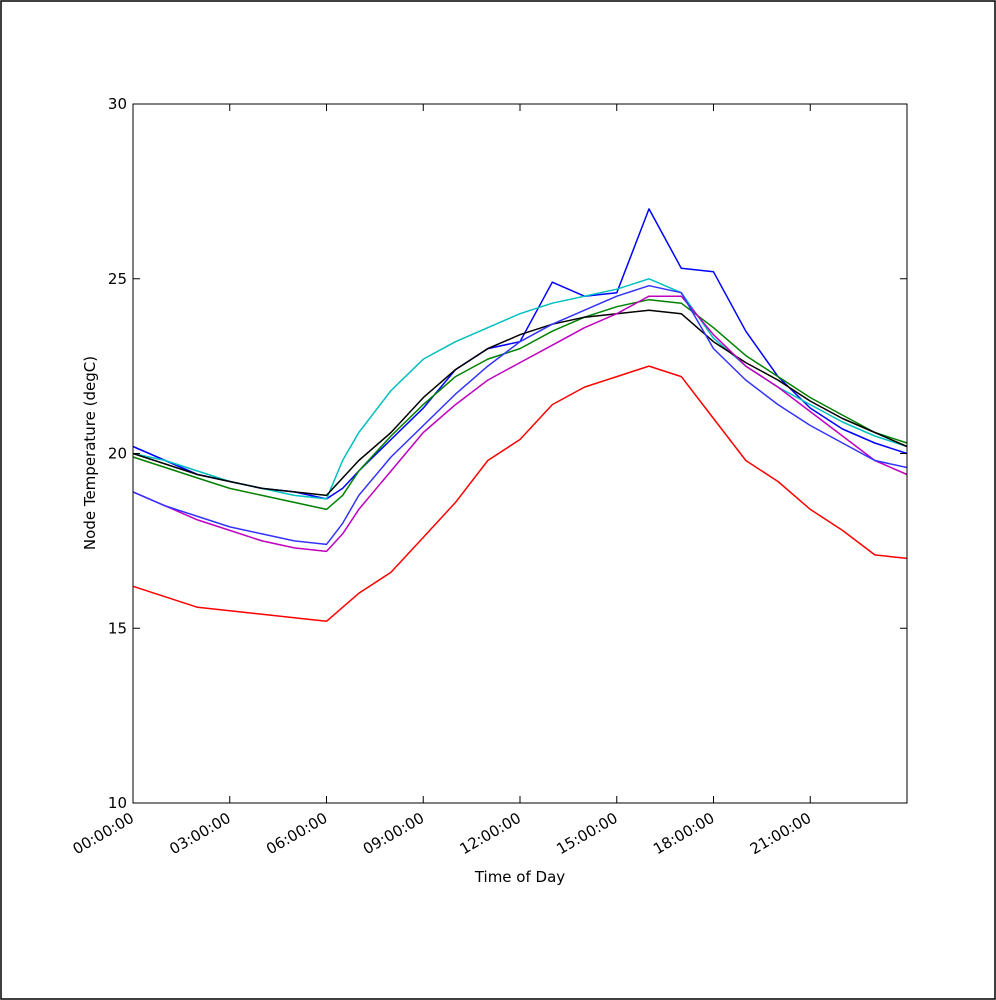 The height and width of the screenshot is (1000, 996). Describe the element at coordinates (117, 104) in the screenshot. I see `y-tick-label: 30` at that location.